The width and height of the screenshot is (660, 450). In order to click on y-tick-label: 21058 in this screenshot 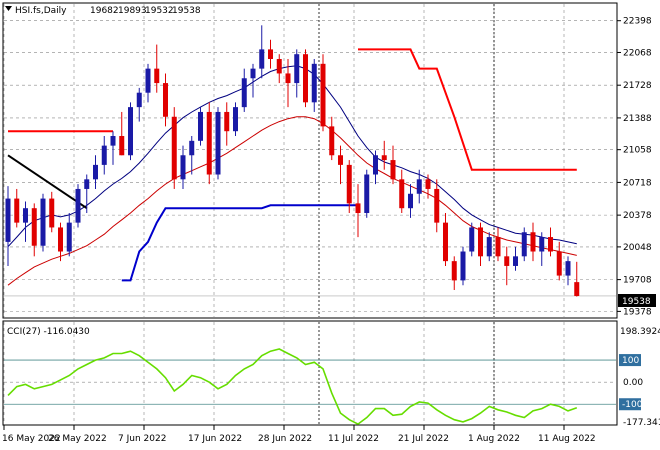, I will do `click(637, 151)`.